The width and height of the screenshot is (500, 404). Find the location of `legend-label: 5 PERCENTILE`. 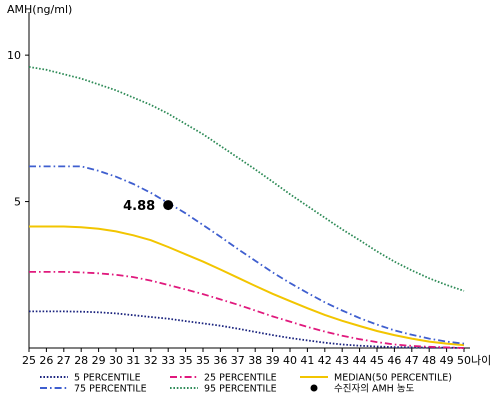

legend-label: 5 PERCENTILE is located at coordinates (107, 378).